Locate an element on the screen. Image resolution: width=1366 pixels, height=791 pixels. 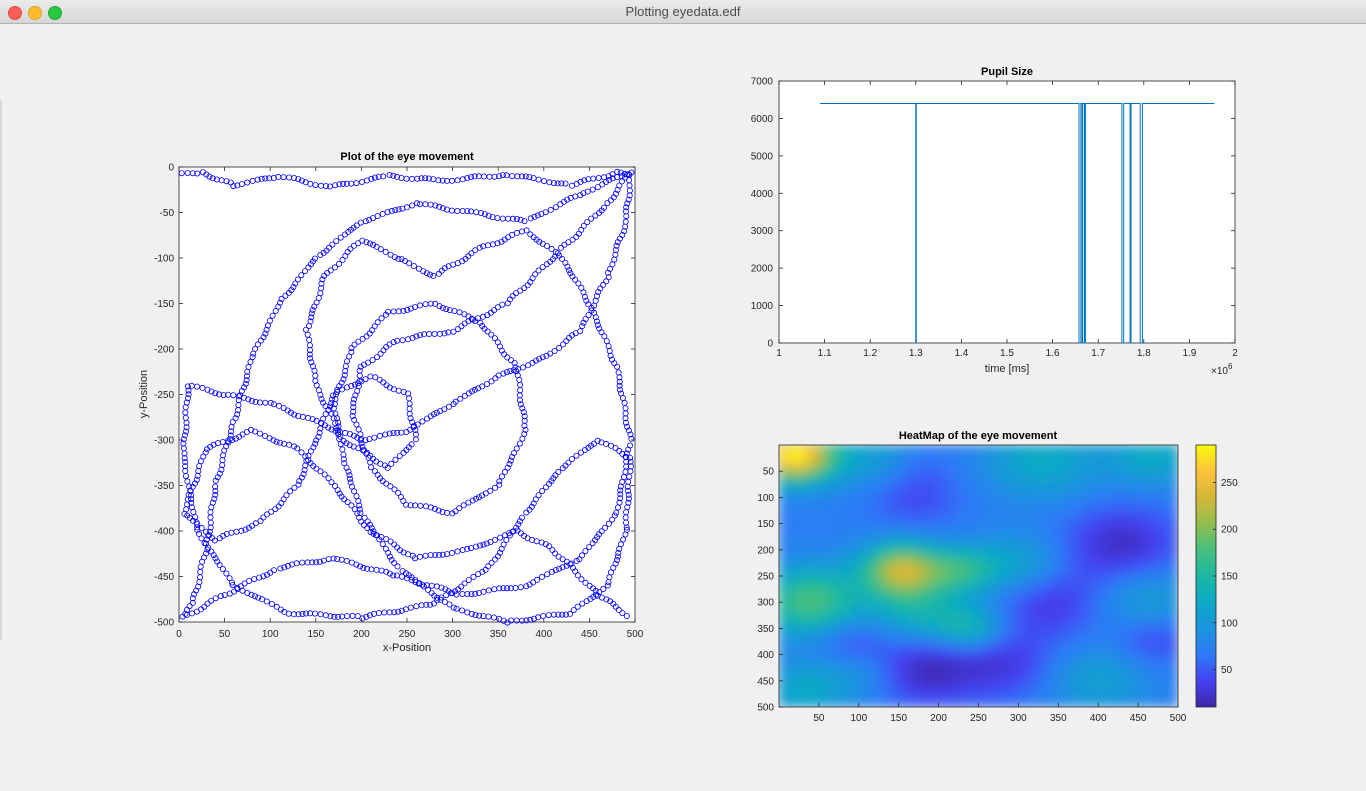
scatter-x-tick-label: 400 is located at coordinates (543, 634).